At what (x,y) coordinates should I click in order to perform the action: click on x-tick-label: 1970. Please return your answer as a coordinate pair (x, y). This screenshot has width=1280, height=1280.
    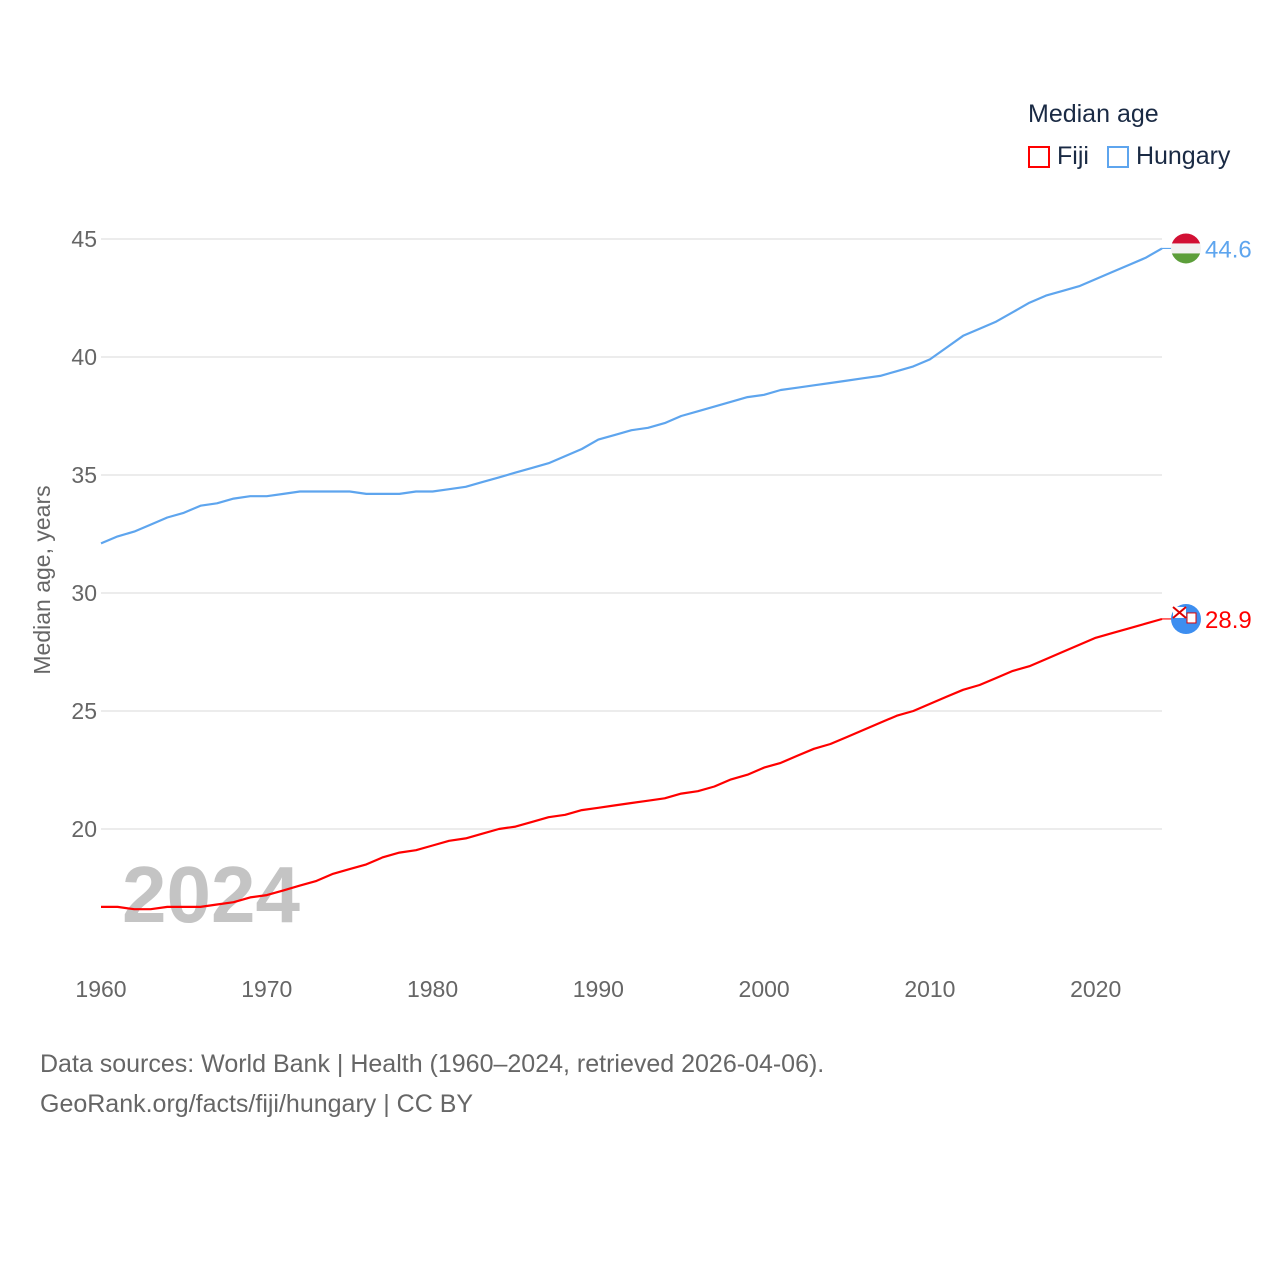
    Looking at the image, I should click on (266, 989).